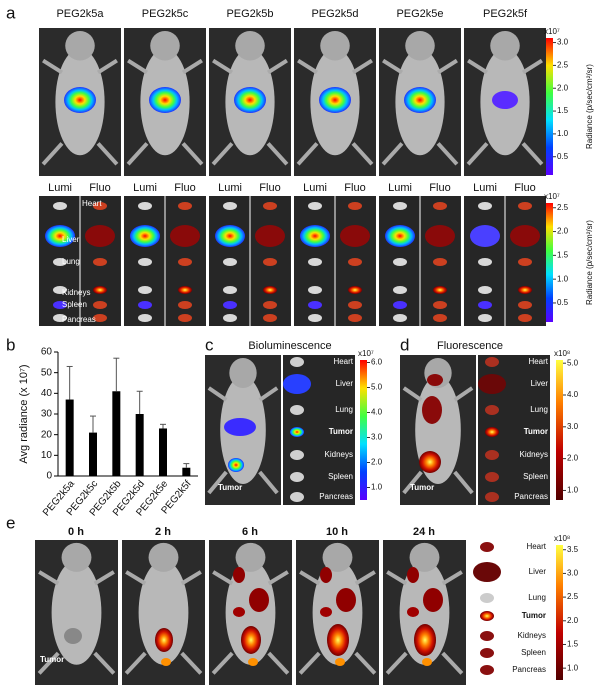  What do you see at coordinates (424, 532) in the screenshot?
I see `time-label: 24 h` at bounding box center [424, 532].